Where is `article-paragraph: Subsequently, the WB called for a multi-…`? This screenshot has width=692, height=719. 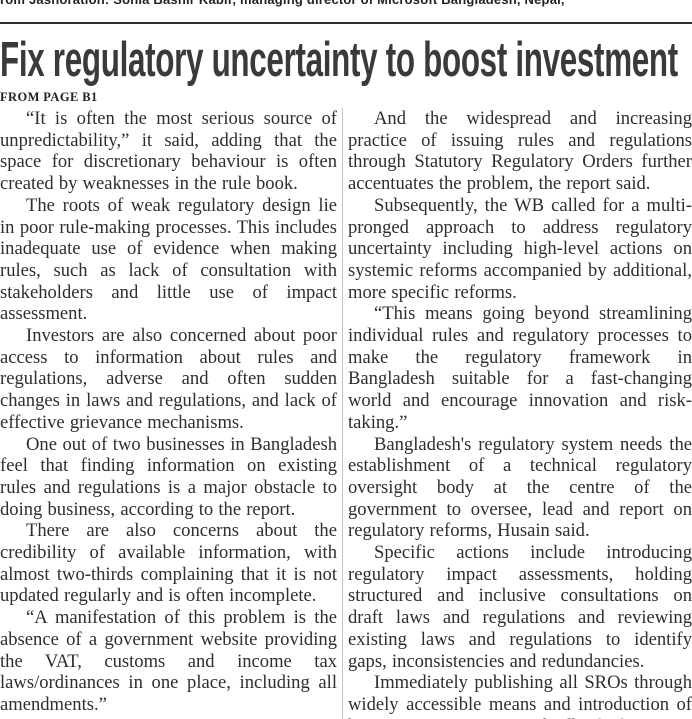
article-paragraph: Subsequently, the WB called for a multi-… is located at coordinates (520, 248).